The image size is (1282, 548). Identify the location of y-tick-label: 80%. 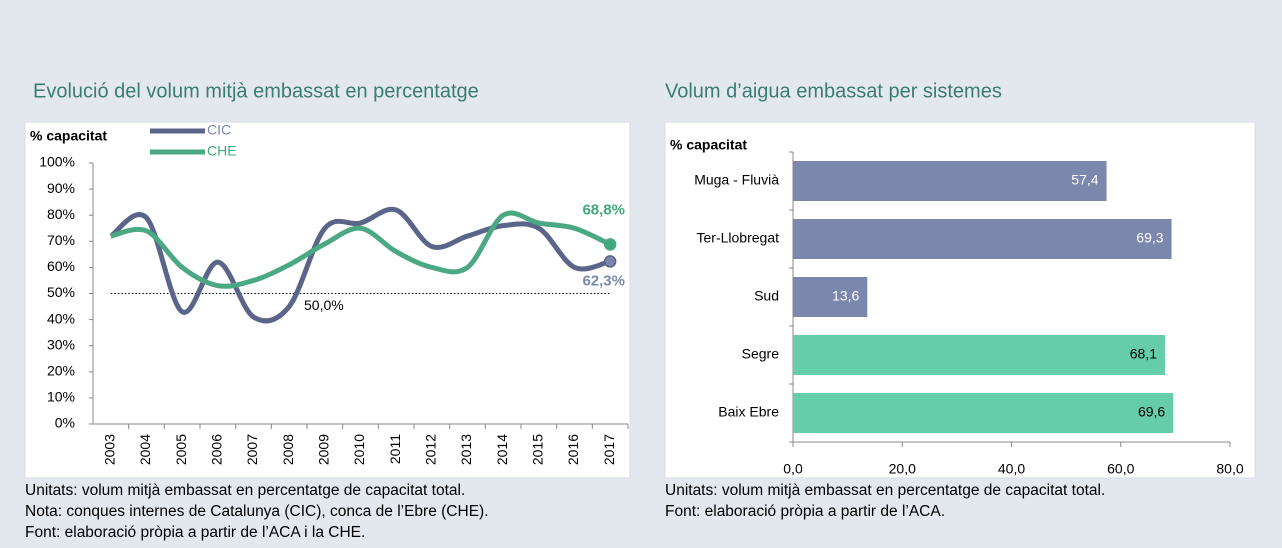
(61, 214).